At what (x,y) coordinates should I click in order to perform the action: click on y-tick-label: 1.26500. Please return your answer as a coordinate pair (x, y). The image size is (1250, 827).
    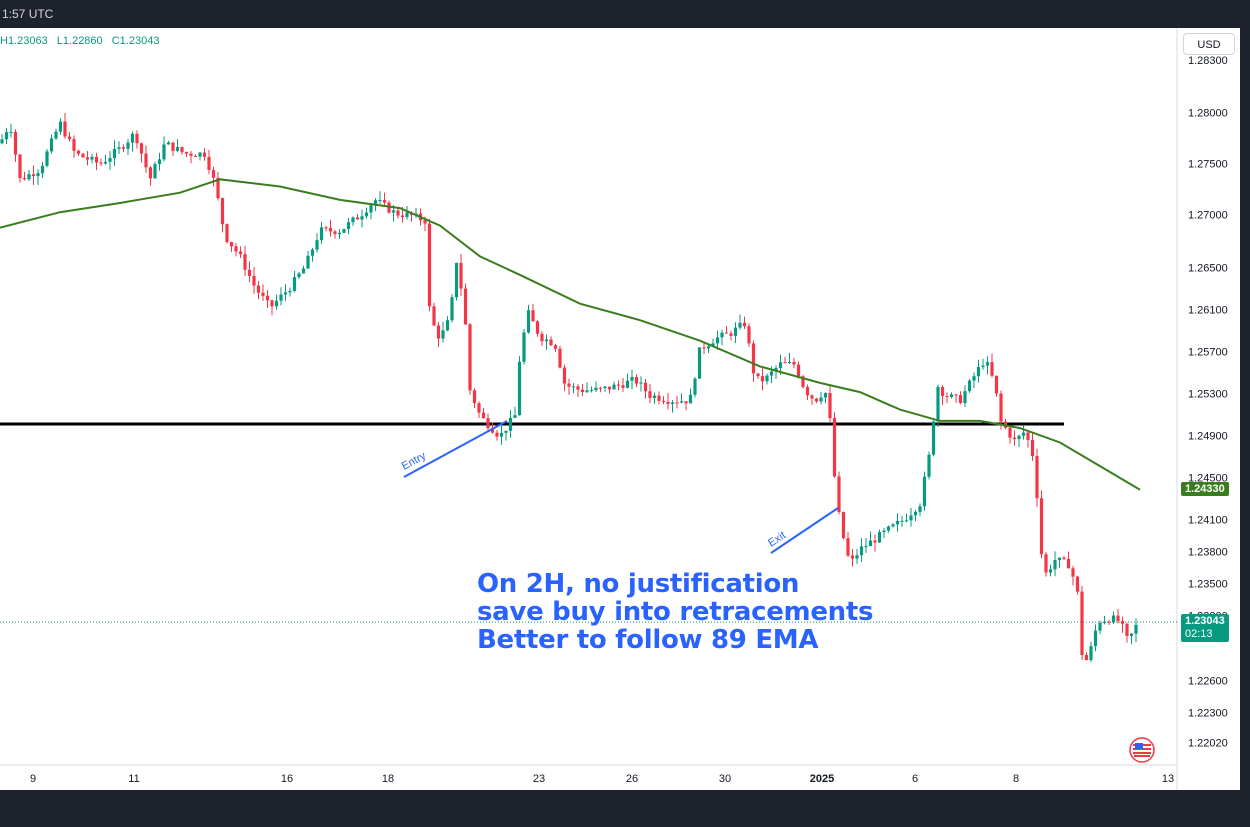
    Looking at the image, I should click on (1208, 269).